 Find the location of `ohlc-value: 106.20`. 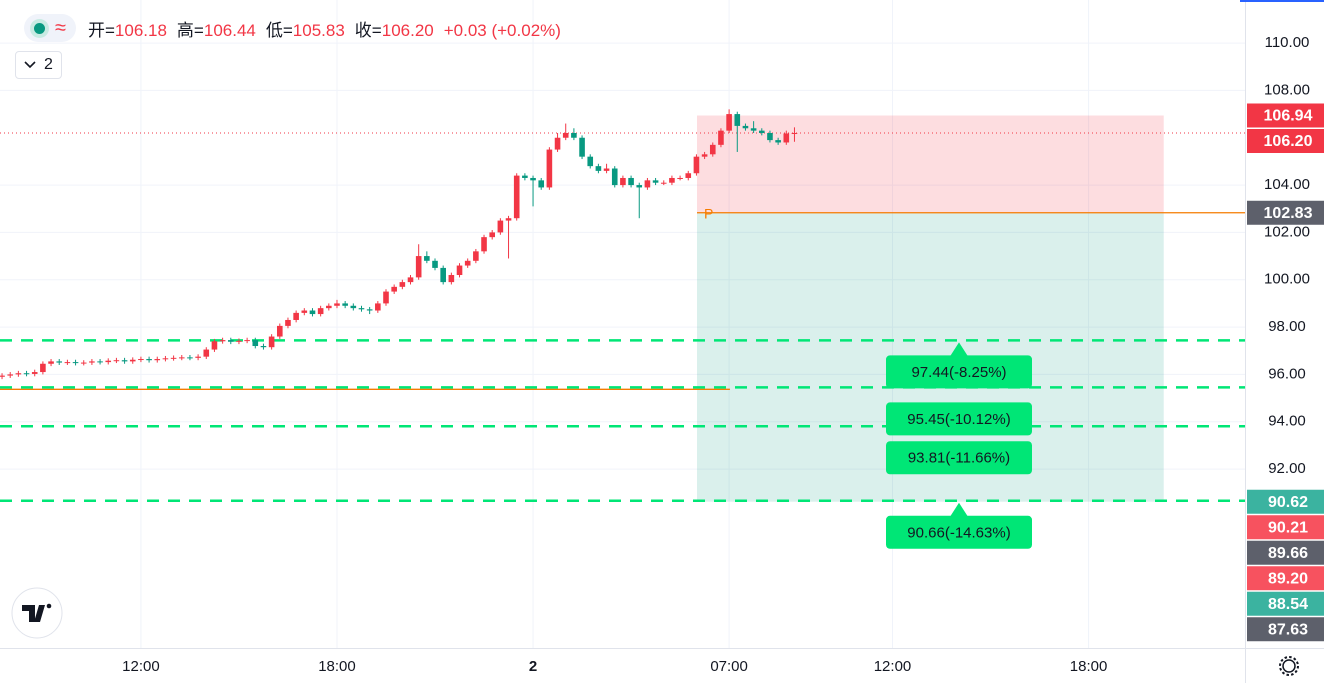

ohlc-value: 106.20 is located at coordinates (407, 30).